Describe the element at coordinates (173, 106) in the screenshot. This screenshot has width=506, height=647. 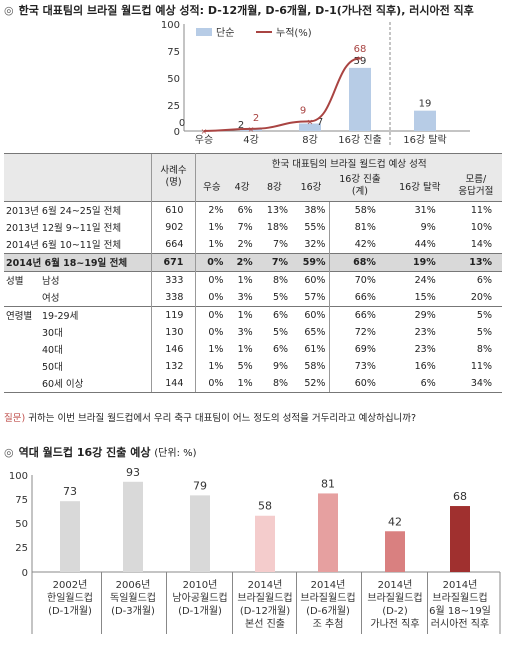
I see `chart1-ytick: 25` at that location.